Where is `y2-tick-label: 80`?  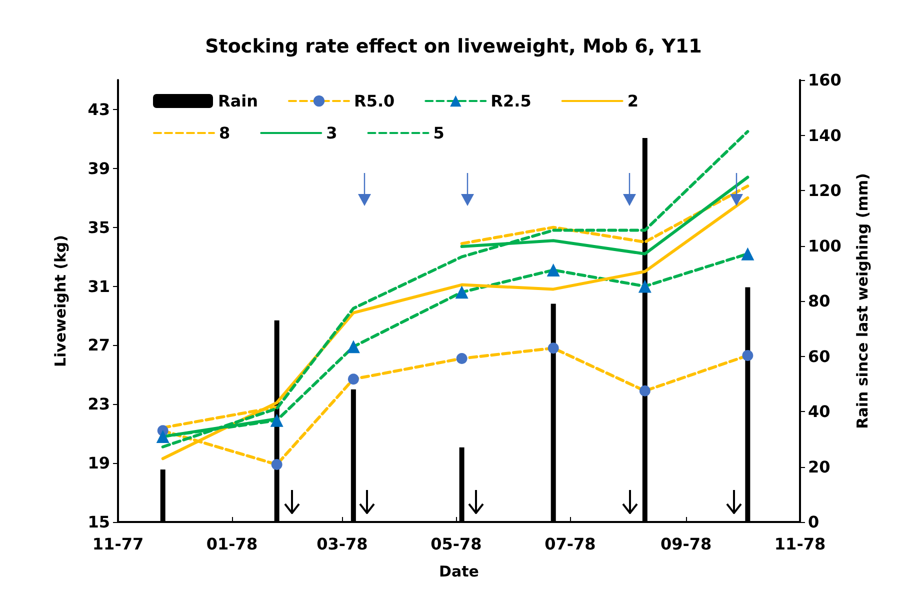
y2-tick-label: 80 is located at coordinates (819, 301).